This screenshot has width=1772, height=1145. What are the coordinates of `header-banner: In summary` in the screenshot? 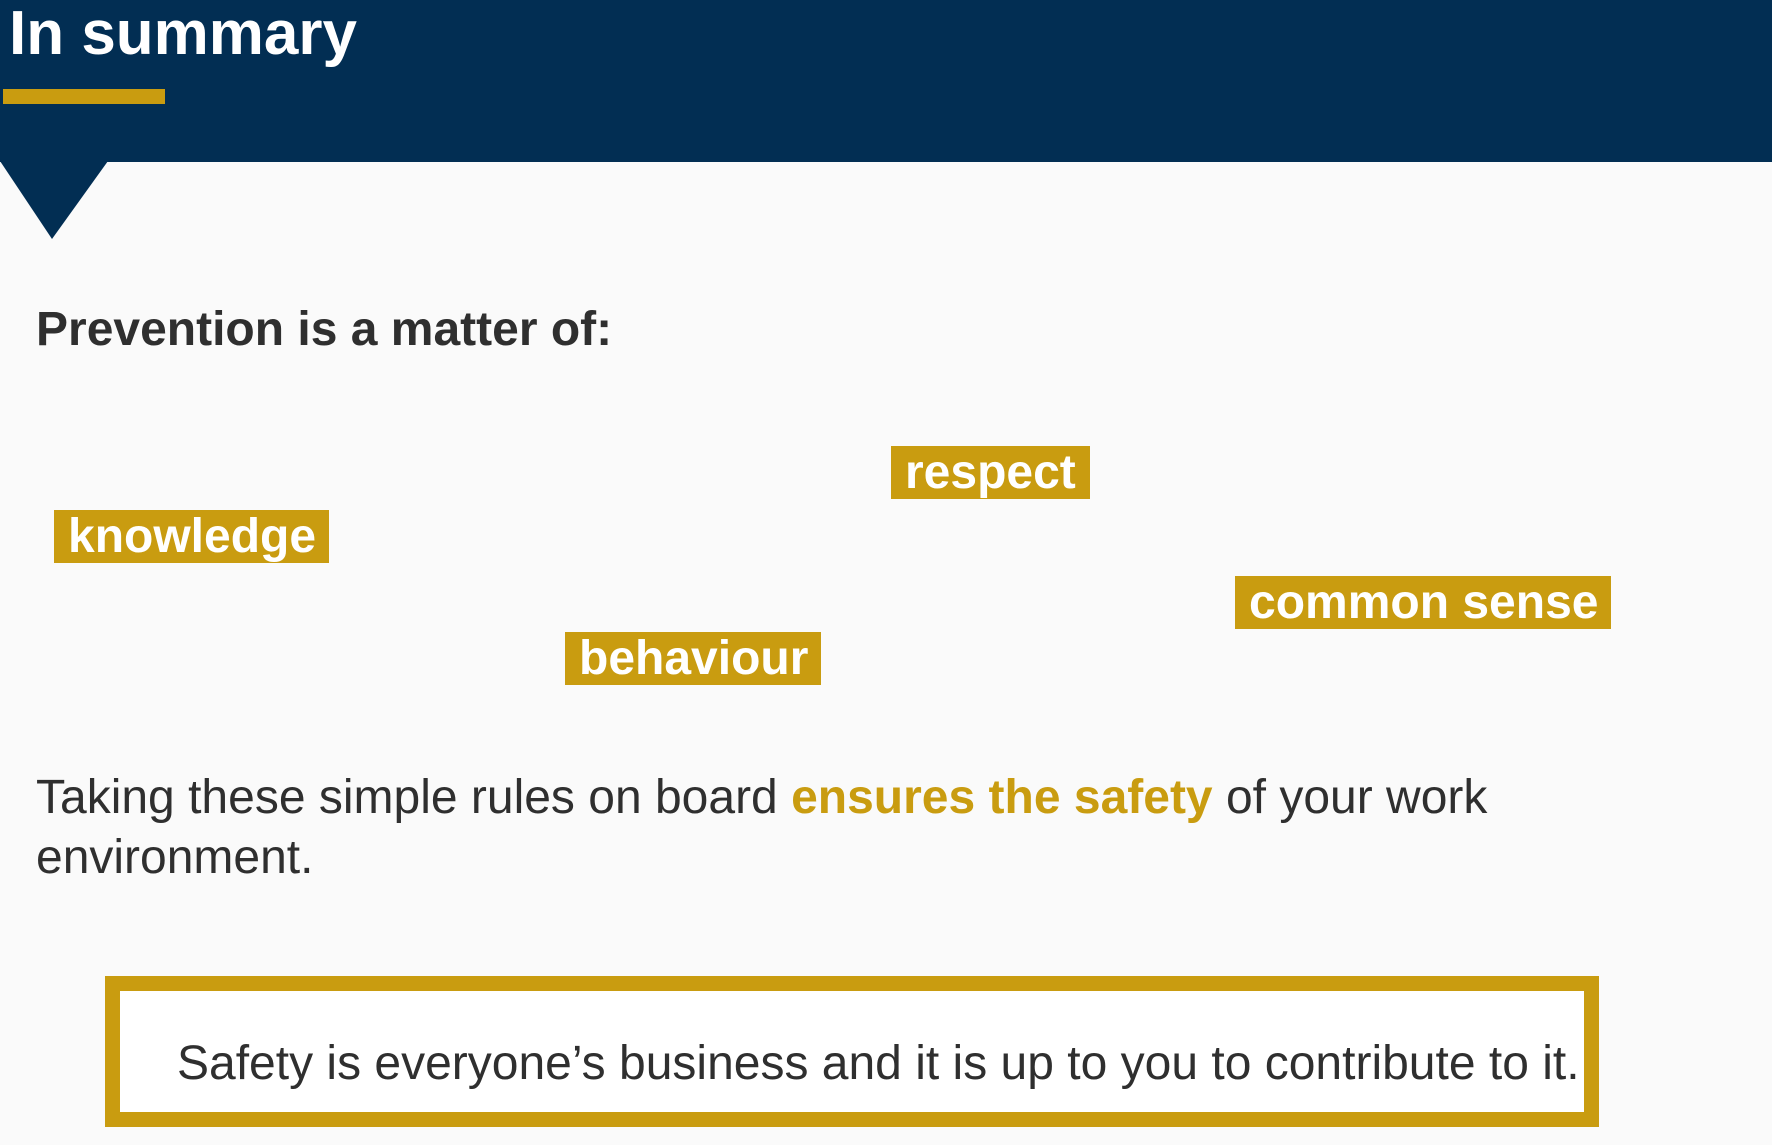 It's located at (886, 81).